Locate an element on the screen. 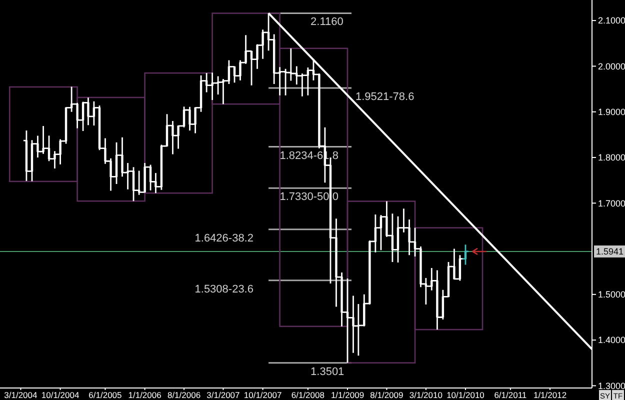 This screenshot has height=400, width=625. x-tick-label: 3/1/2004 is located at coordinates (21, 395).